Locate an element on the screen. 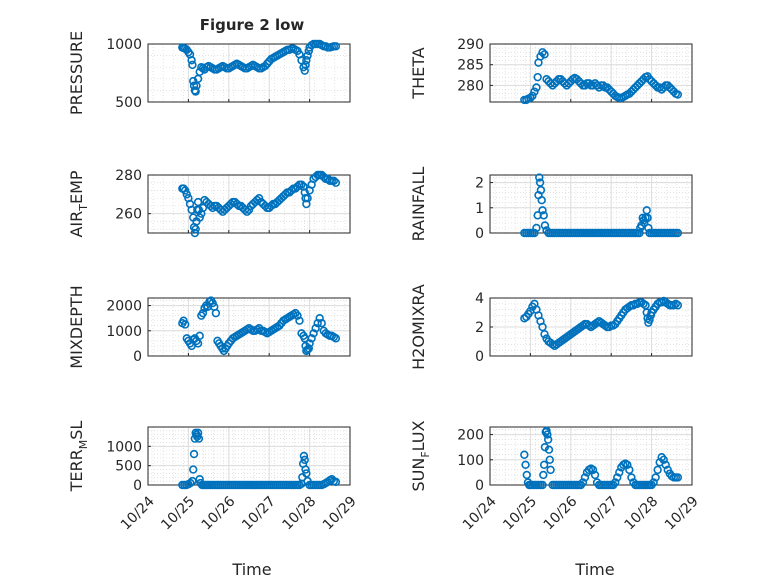 The image size is (778, 587). subplot-3: 260 280 AIRTEMP is located at coordinates (209, 203).